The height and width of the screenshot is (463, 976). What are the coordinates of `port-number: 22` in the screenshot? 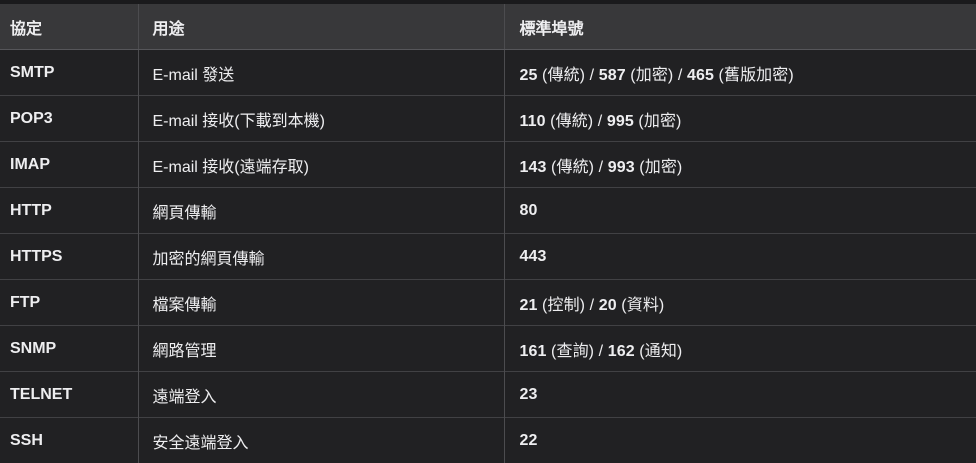 It's located at (529, 440).